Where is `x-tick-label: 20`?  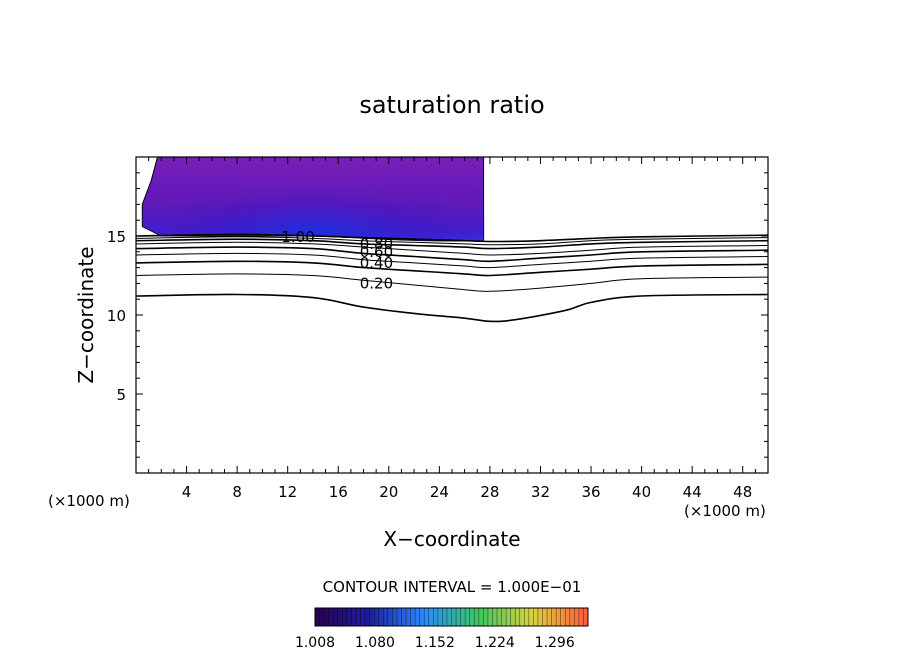
x-tick-label: 20 is located at coordinates (388, 492).